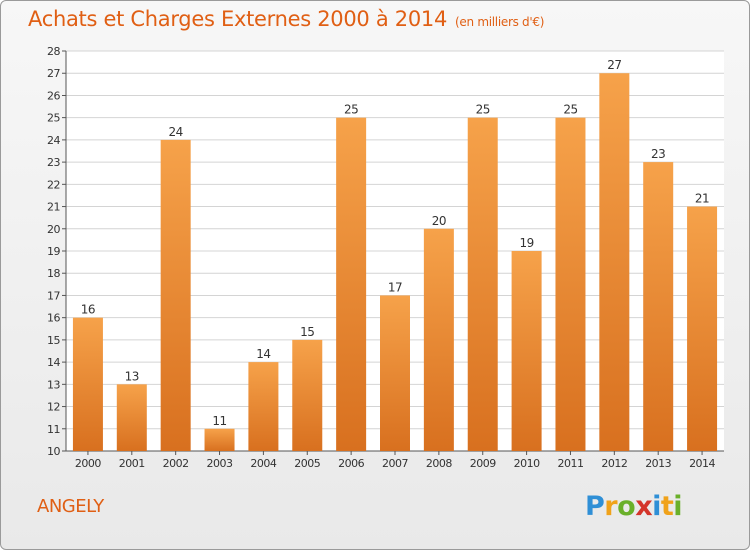  Describe the element at coordinates (219, 421) in the screenshot. I see `bar-value-label: 11` at that location.